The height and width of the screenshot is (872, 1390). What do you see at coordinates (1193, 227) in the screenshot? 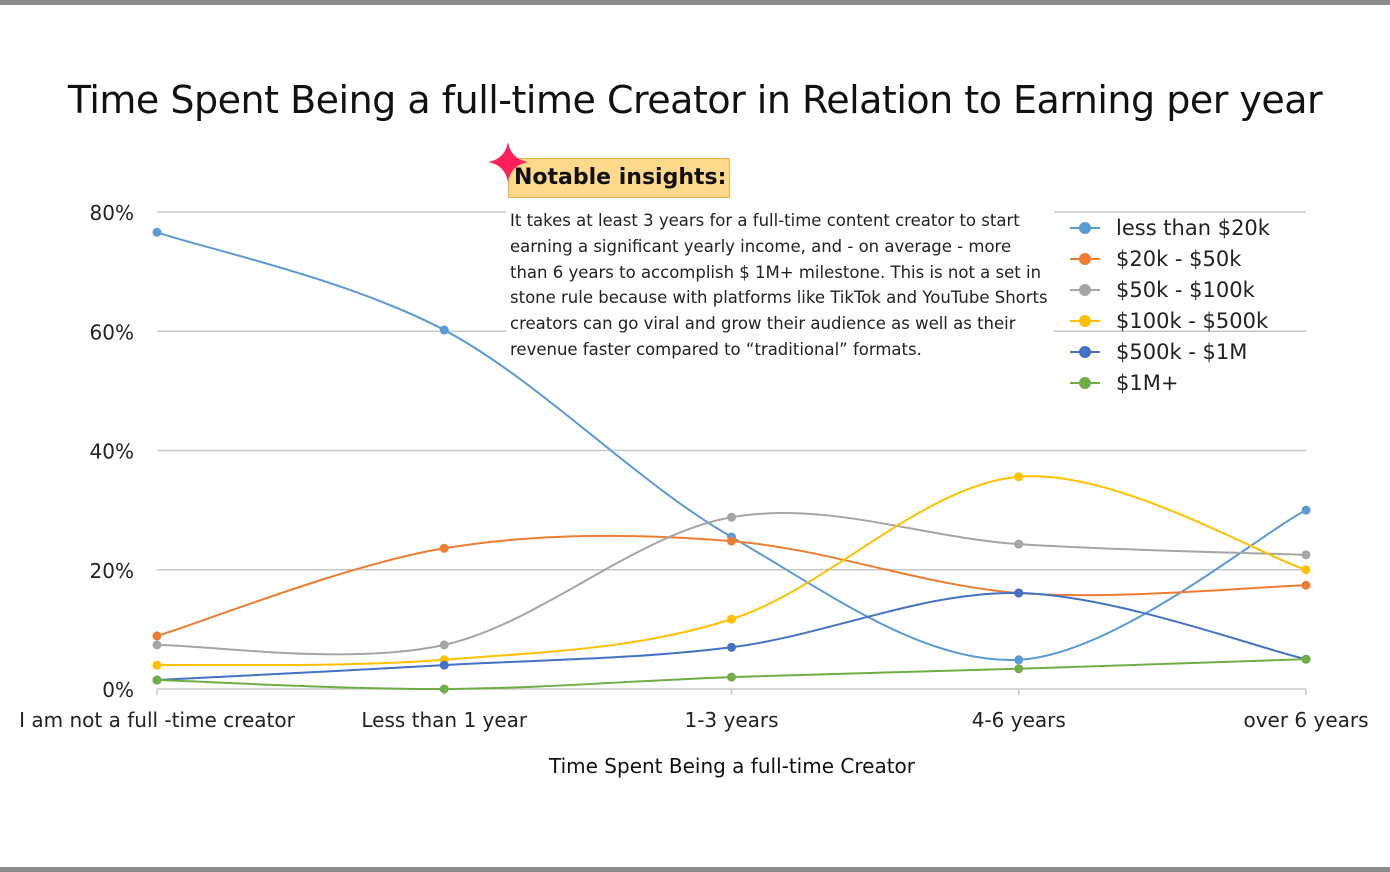
I see `legend-label: less than $20k` at bounding box center [1193, 227].